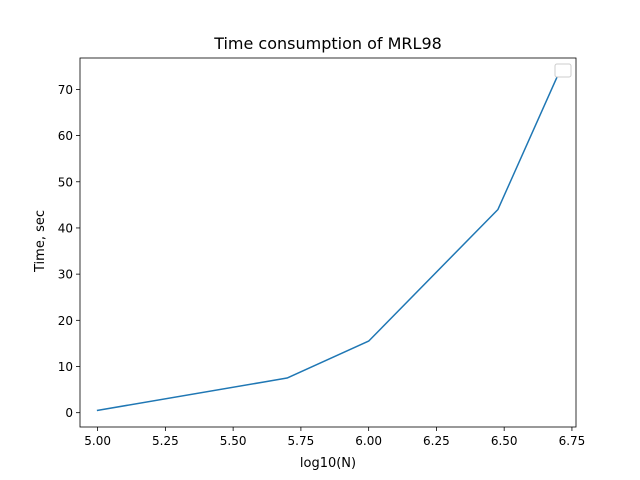 The height and width of the screenshot is (480, 640). Describe the element at coordinates (563, 70) in the screenshot. I see `legend-box` at that location.